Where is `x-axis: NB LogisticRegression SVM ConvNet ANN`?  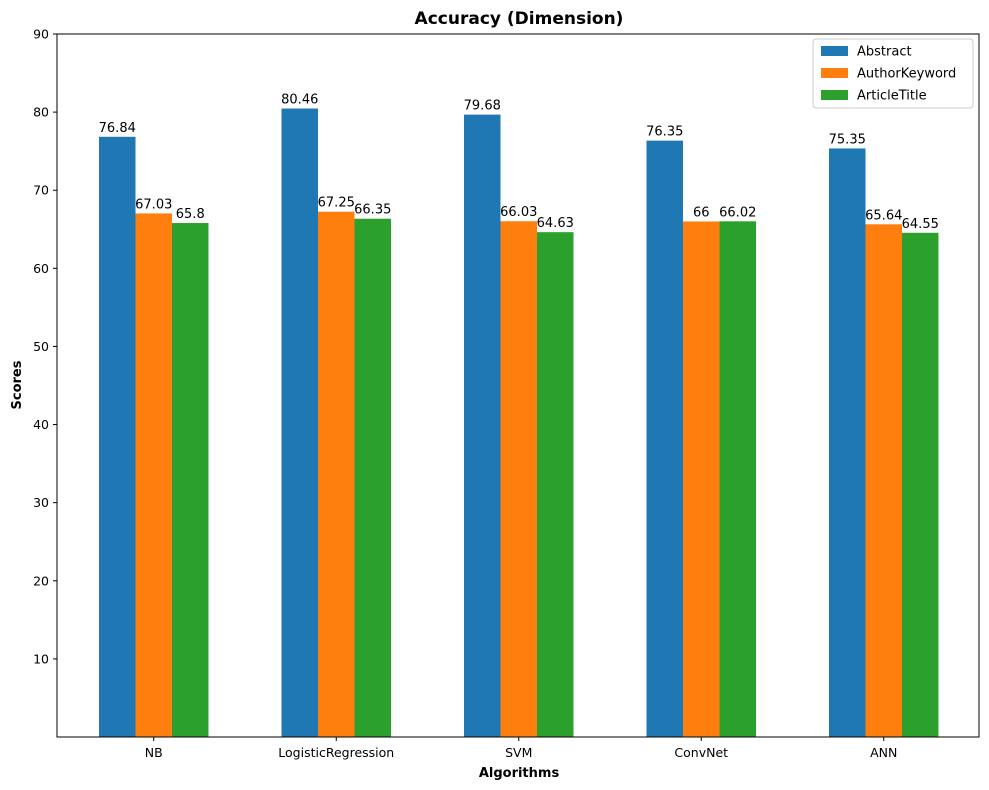
x-axis: NB LogisticRegression SVM ConvNet ANN is located at coordinates (521, 748).